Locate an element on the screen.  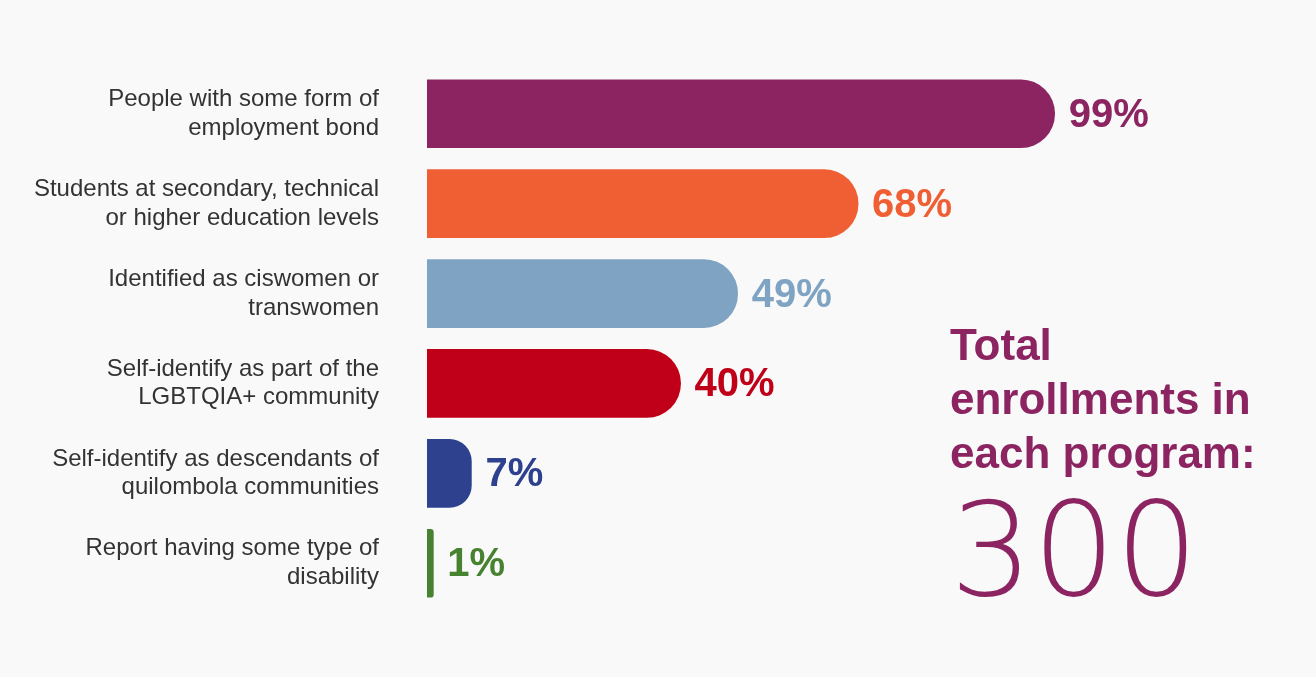
y-tick-label: Students at secondary, technical or higher education levels is located at coordinates (206, 201).